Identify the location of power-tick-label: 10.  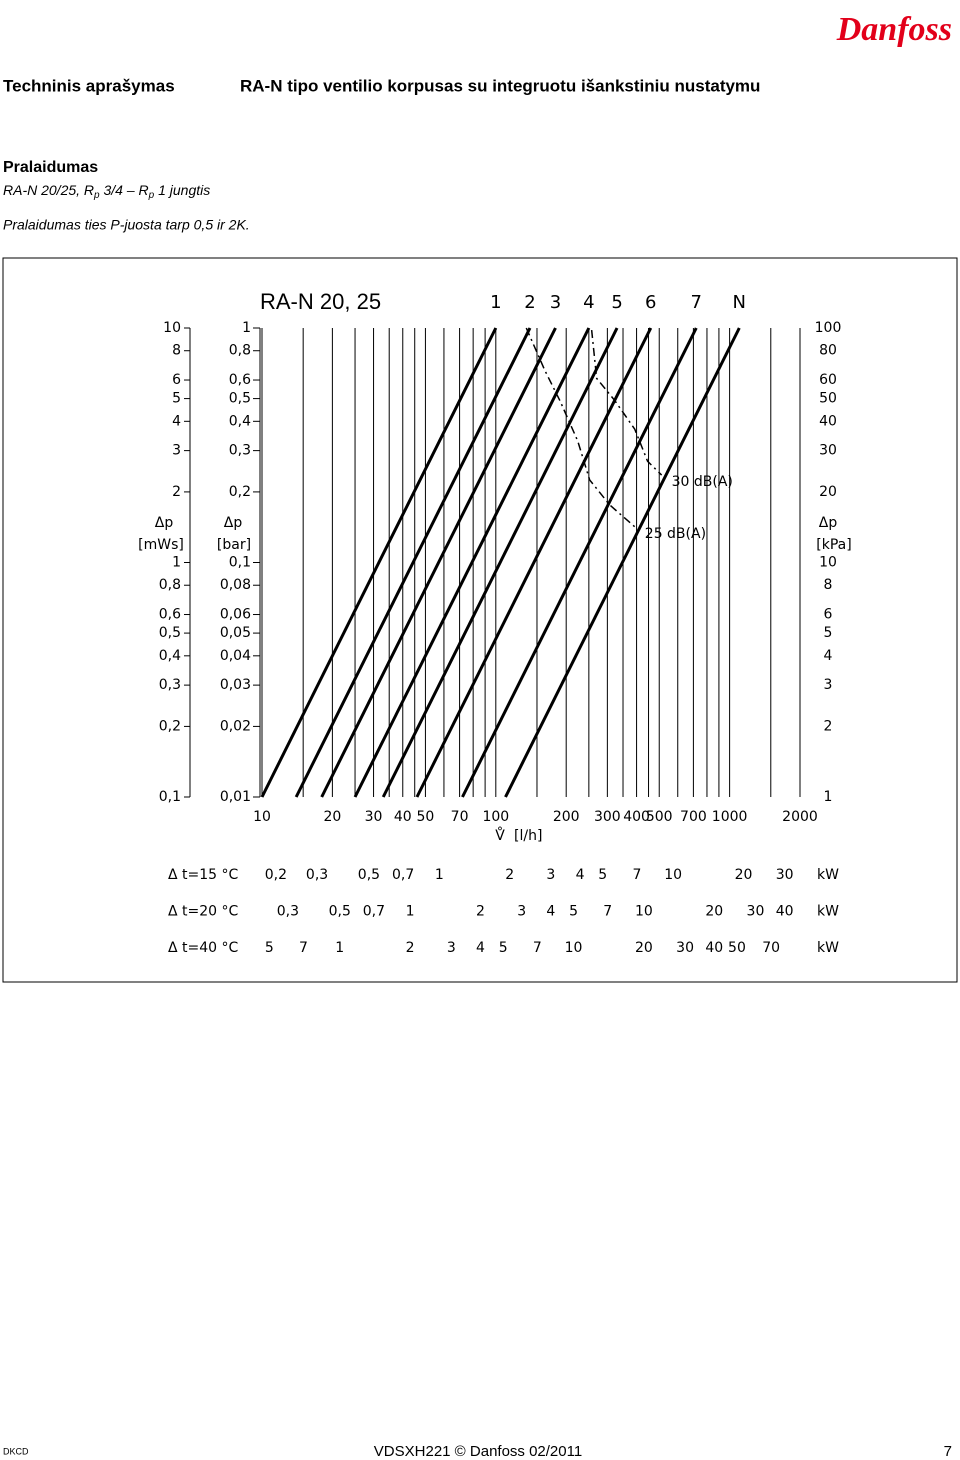
(644, 912).